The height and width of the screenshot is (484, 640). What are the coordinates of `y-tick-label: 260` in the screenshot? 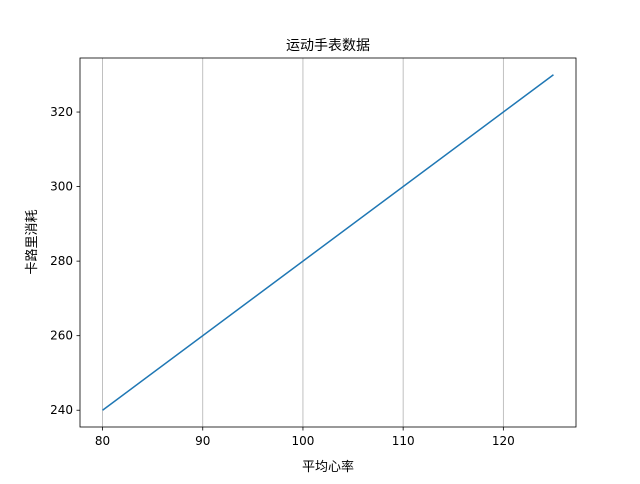 It's located at (61, 336).